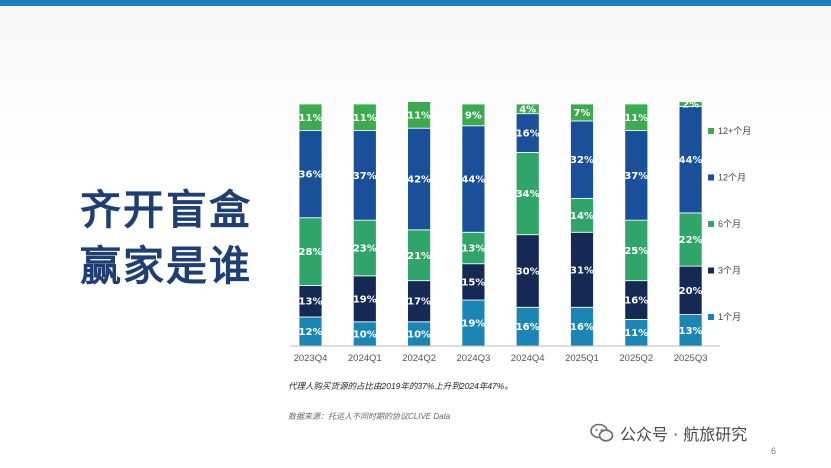 The image size is (831, 468). What do you see at coordinates (400, 386) in the screenshot?
I see `chart-note: 代理人购买货源的占比由2019年的37%上升到2024年47%。` at bounding box center [400, 386].